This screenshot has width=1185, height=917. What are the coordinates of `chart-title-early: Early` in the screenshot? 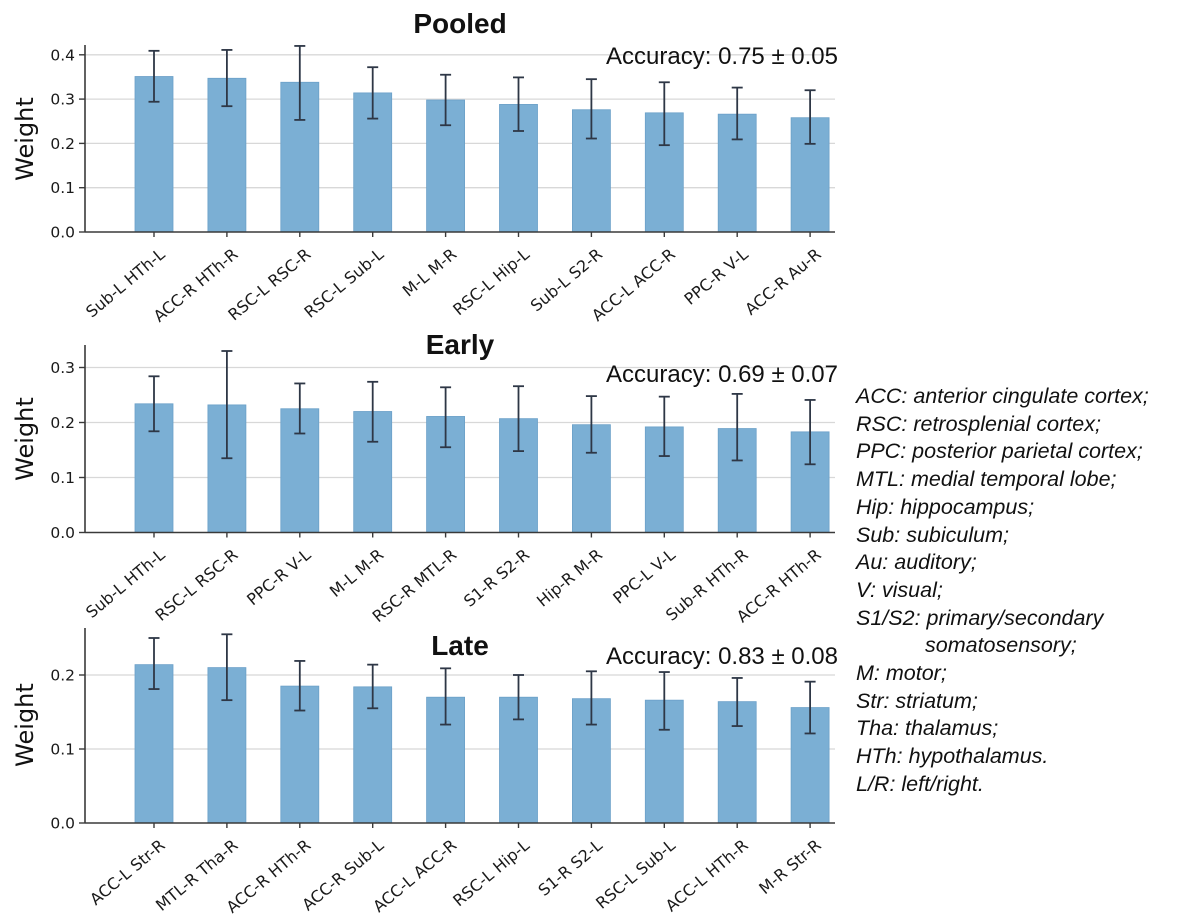 It's located at (460, 344).